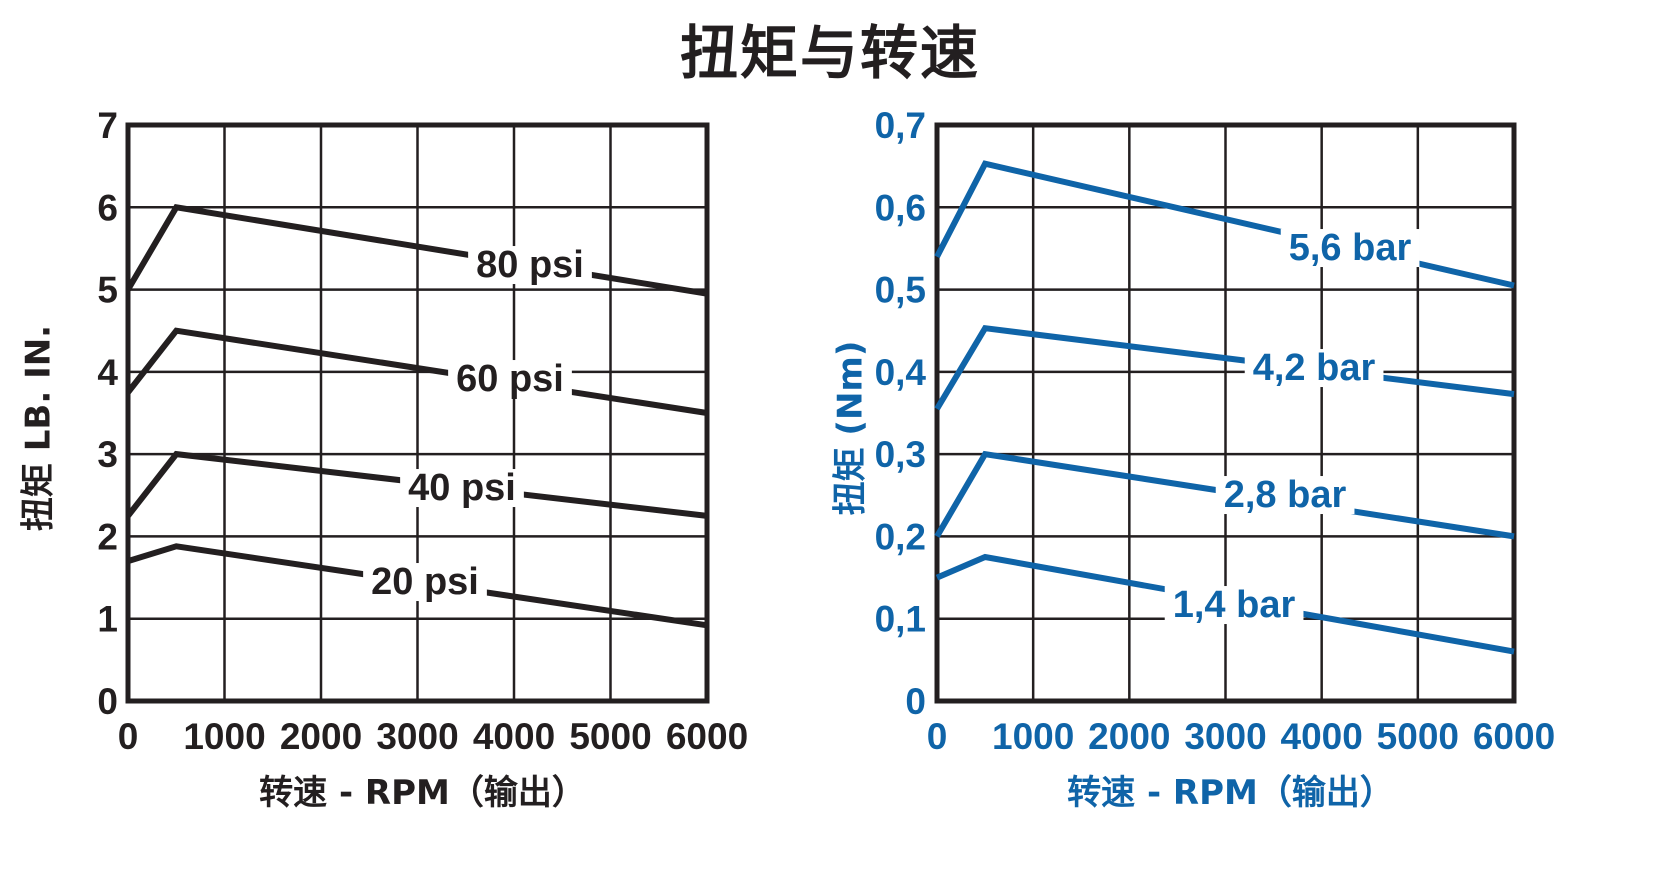 The width and height of the screenshot is (1660, 870). What do you see at coordinates (829, 53) in the screenshot?
I see `page-title: 扭矩与转速` at bounding box center [829, 53].